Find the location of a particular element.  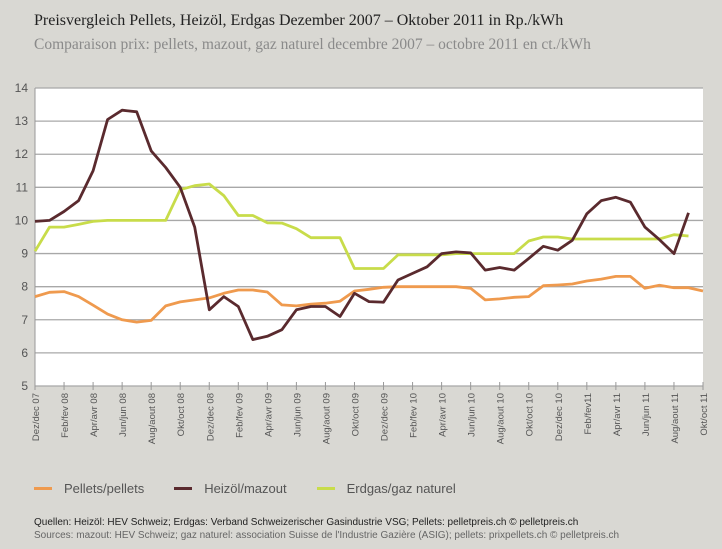

x-tick-label: Jun/jun 10 is located at coordinates (472, 415).